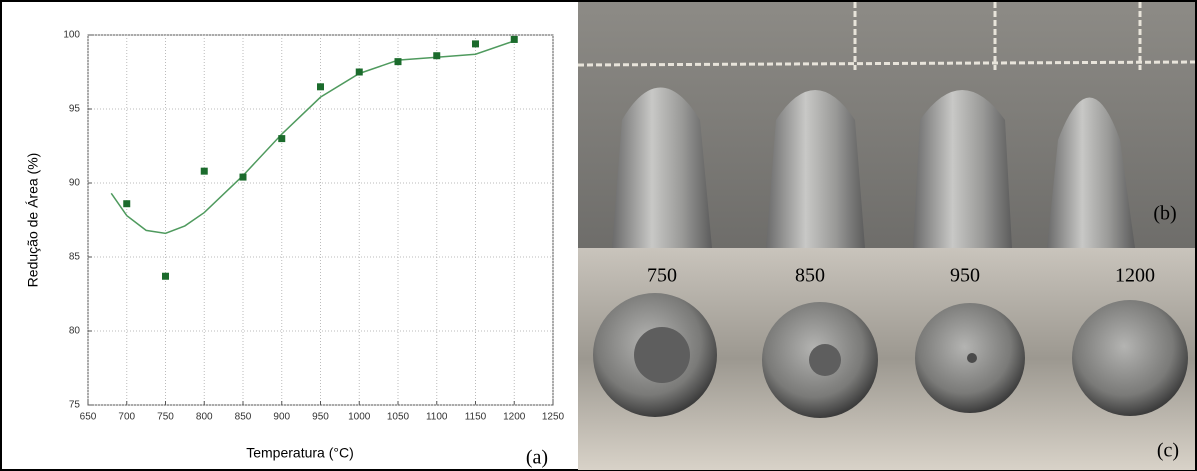  I want to click on panel-label: (b), so click(1164, 214).